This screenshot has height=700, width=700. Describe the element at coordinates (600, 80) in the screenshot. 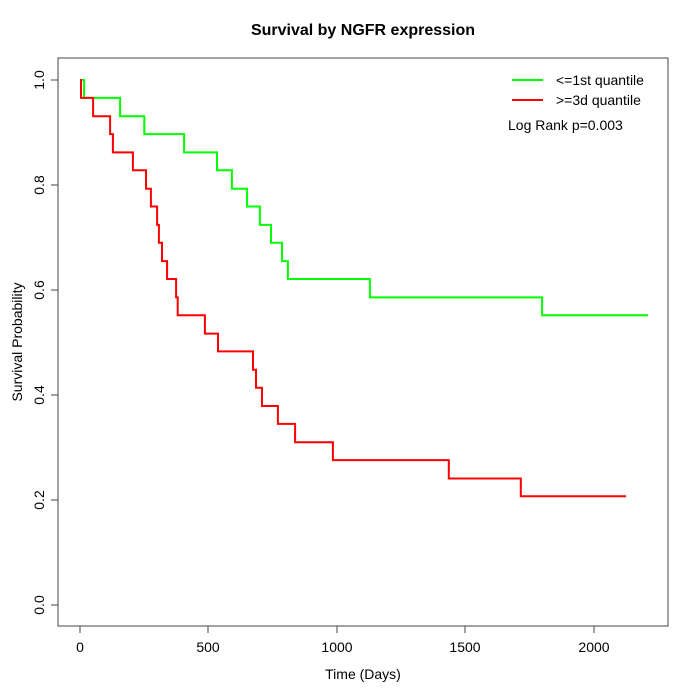

I see `legend-label-1st-quantile: <=1st quantile` at that location.